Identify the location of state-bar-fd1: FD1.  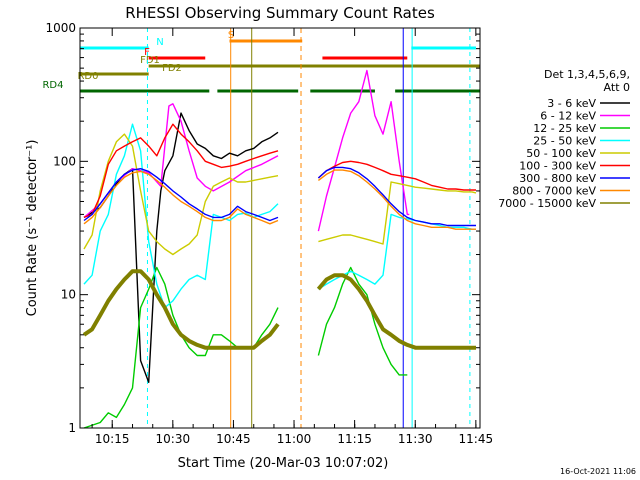
(310, 61).